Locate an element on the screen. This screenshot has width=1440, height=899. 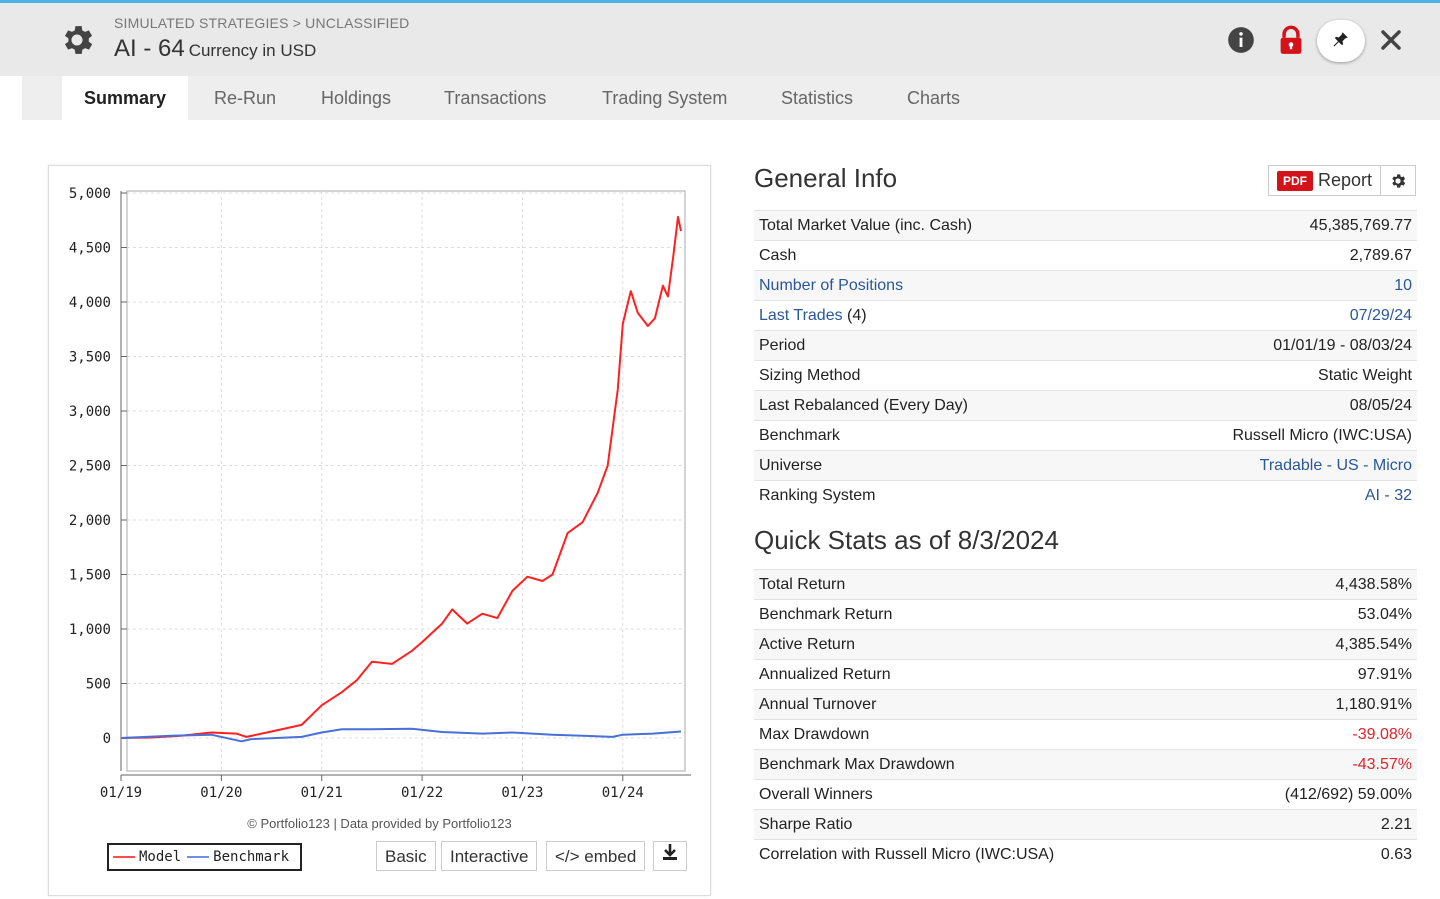
interactive-button: Interactive is located at coordinates (489, 856).